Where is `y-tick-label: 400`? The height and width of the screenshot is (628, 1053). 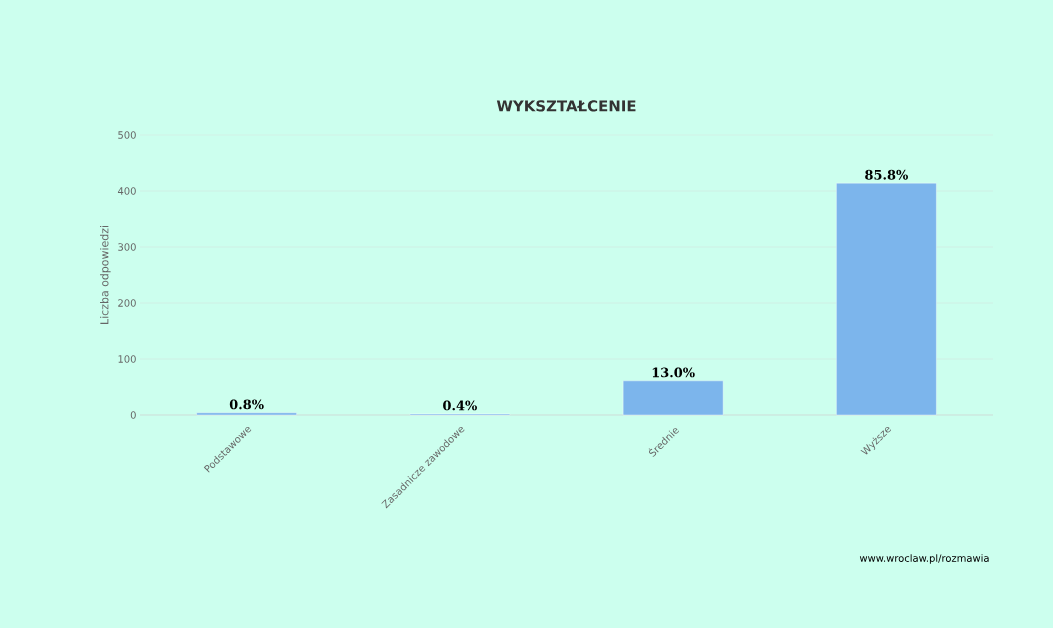
y-tick-label: 400 is located at coordinates (126, 191).